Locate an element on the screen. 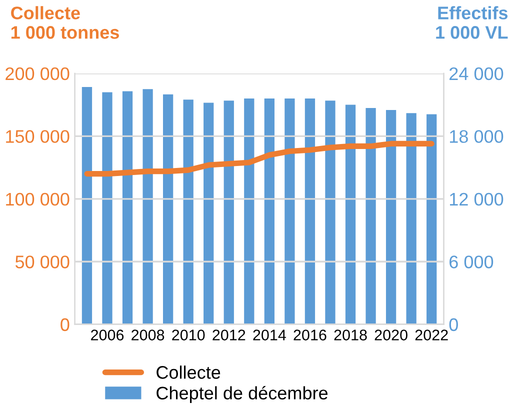 The width and height of the screenshot is (516, 408). y2-tick-label: 0 is located at coordinates (453, 325).